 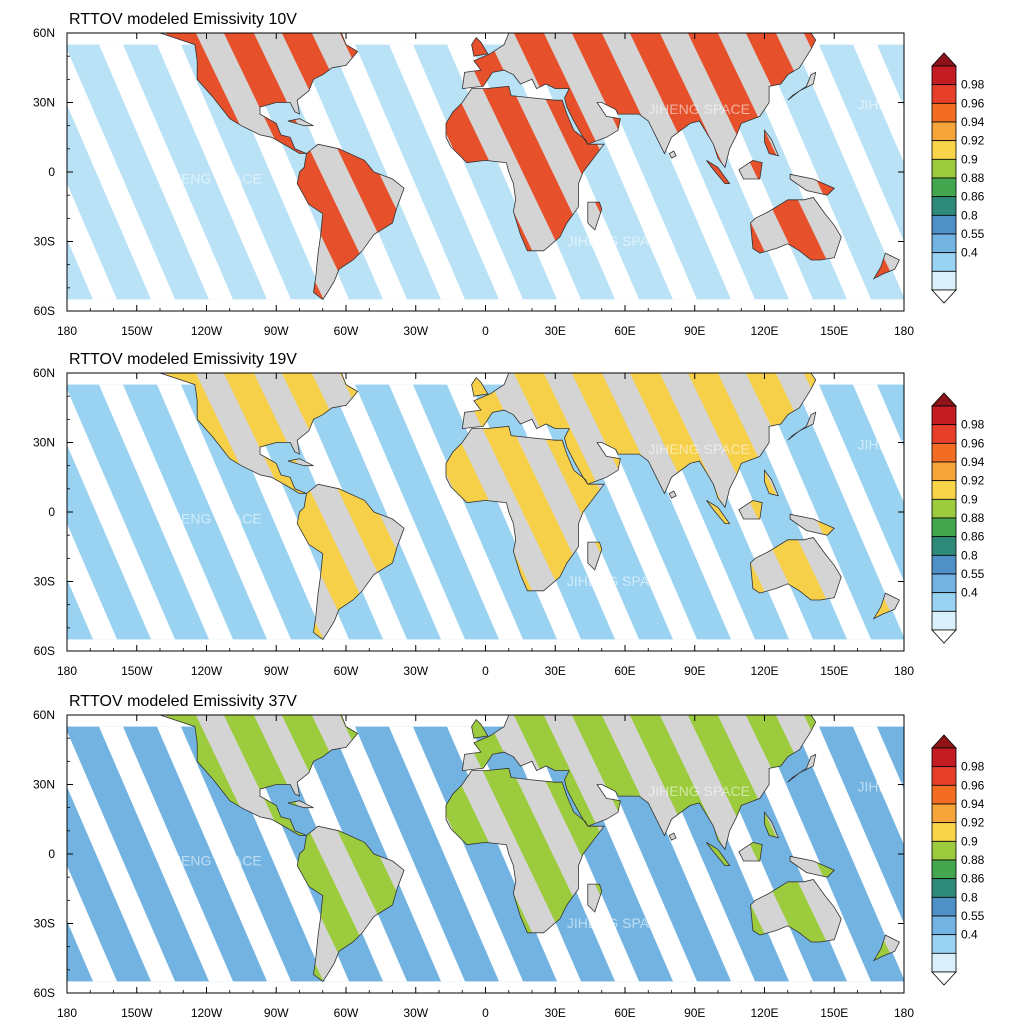 I want to click on colorbar-label: 0.9, so click(x=969, y=499).